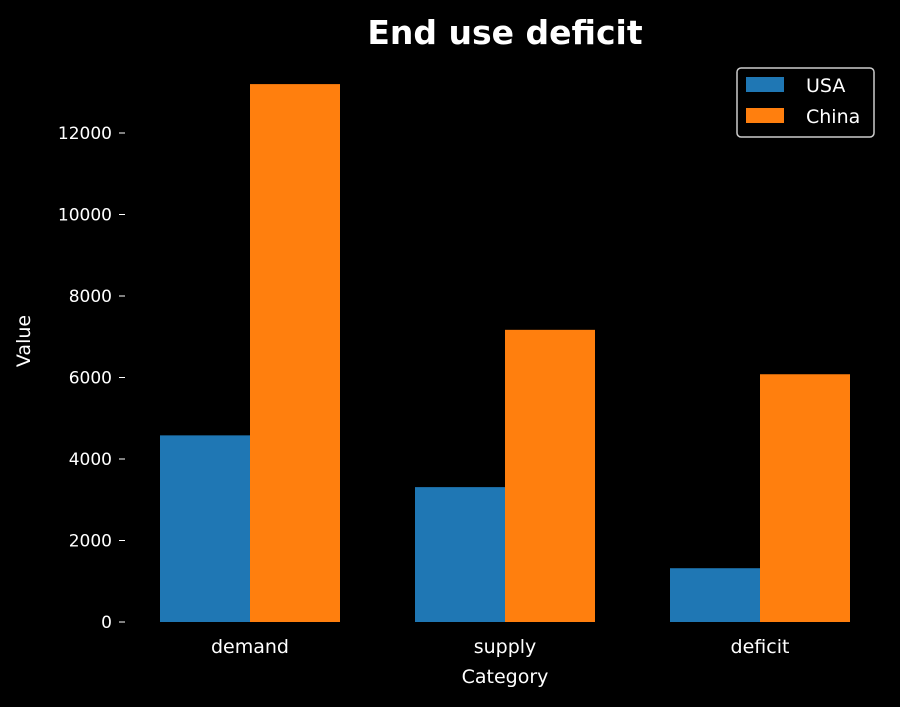 Image resolution: width=900 pixels, height=707 pixels. Describe the element at coordinates (90, 460) in the screenshot. I see `y-tick-label: 4000` at that location.